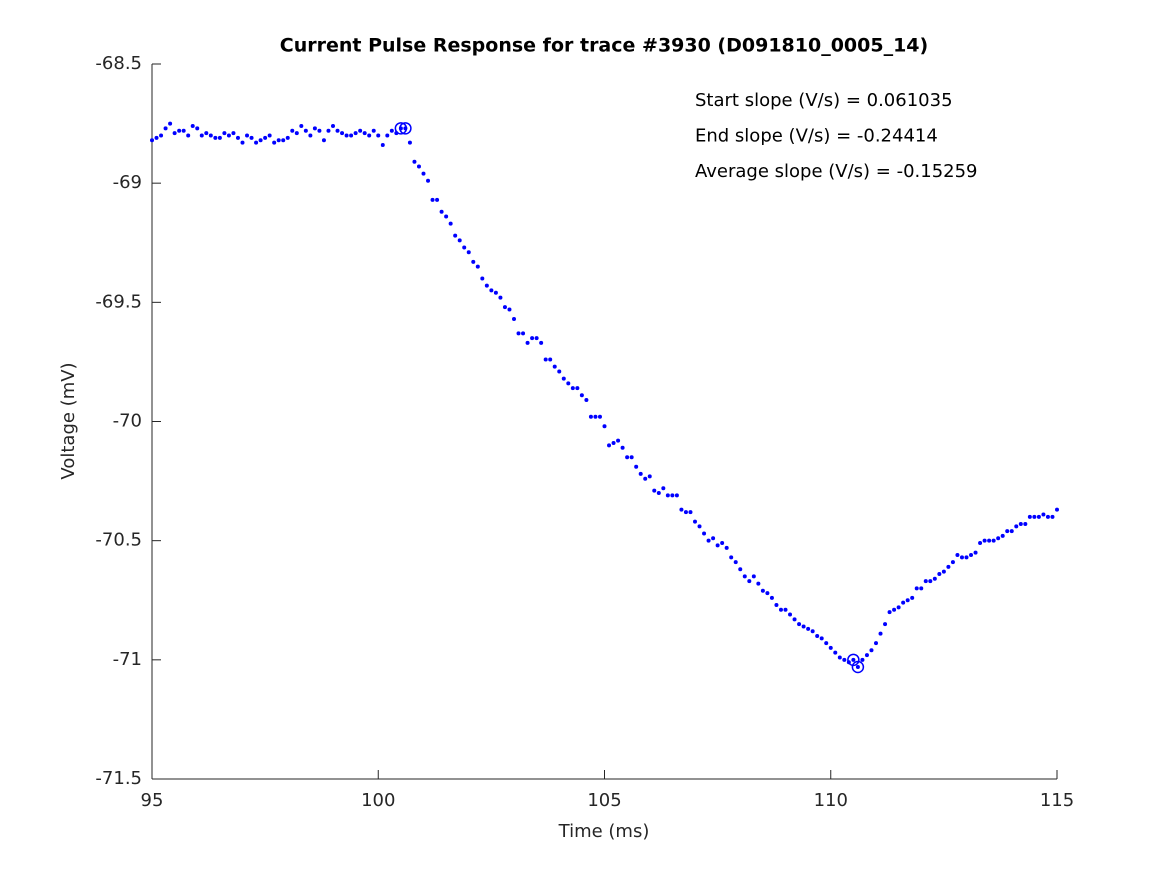  What do you see at coordinates (401, 128) in the screenshot?
I see `marker-circle` at bounding box center [401, 128].